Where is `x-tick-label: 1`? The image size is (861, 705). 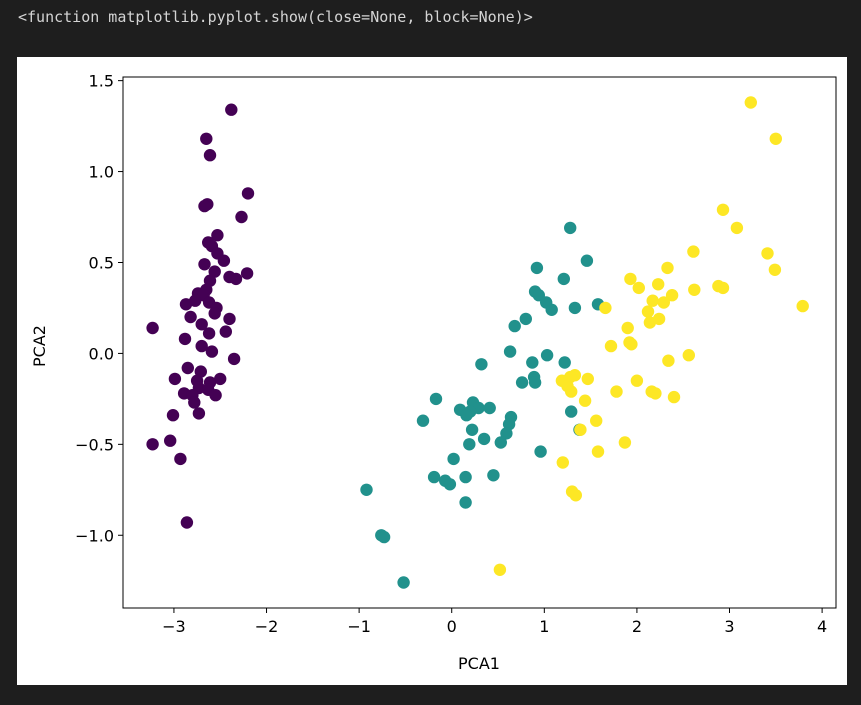 x-tick-label: 1 is located at coordinates (544, 626).